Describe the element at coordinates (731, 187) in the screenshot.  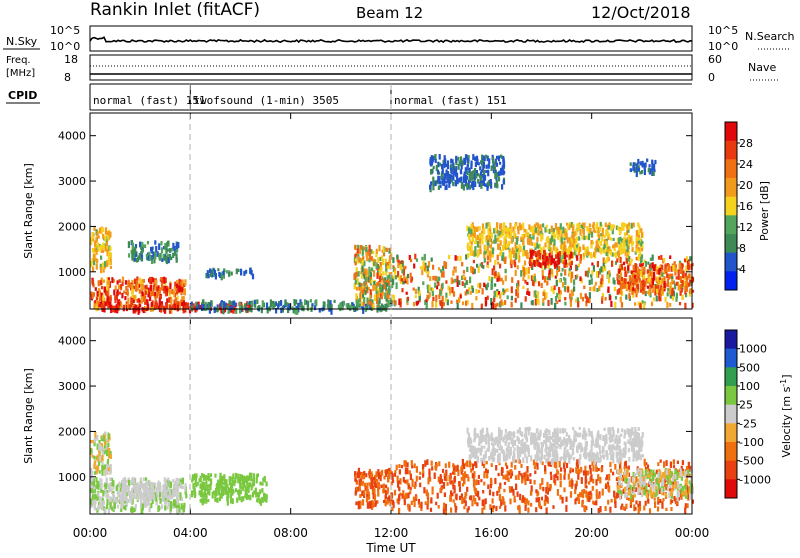
I see `colorbar-swatch` at that location.